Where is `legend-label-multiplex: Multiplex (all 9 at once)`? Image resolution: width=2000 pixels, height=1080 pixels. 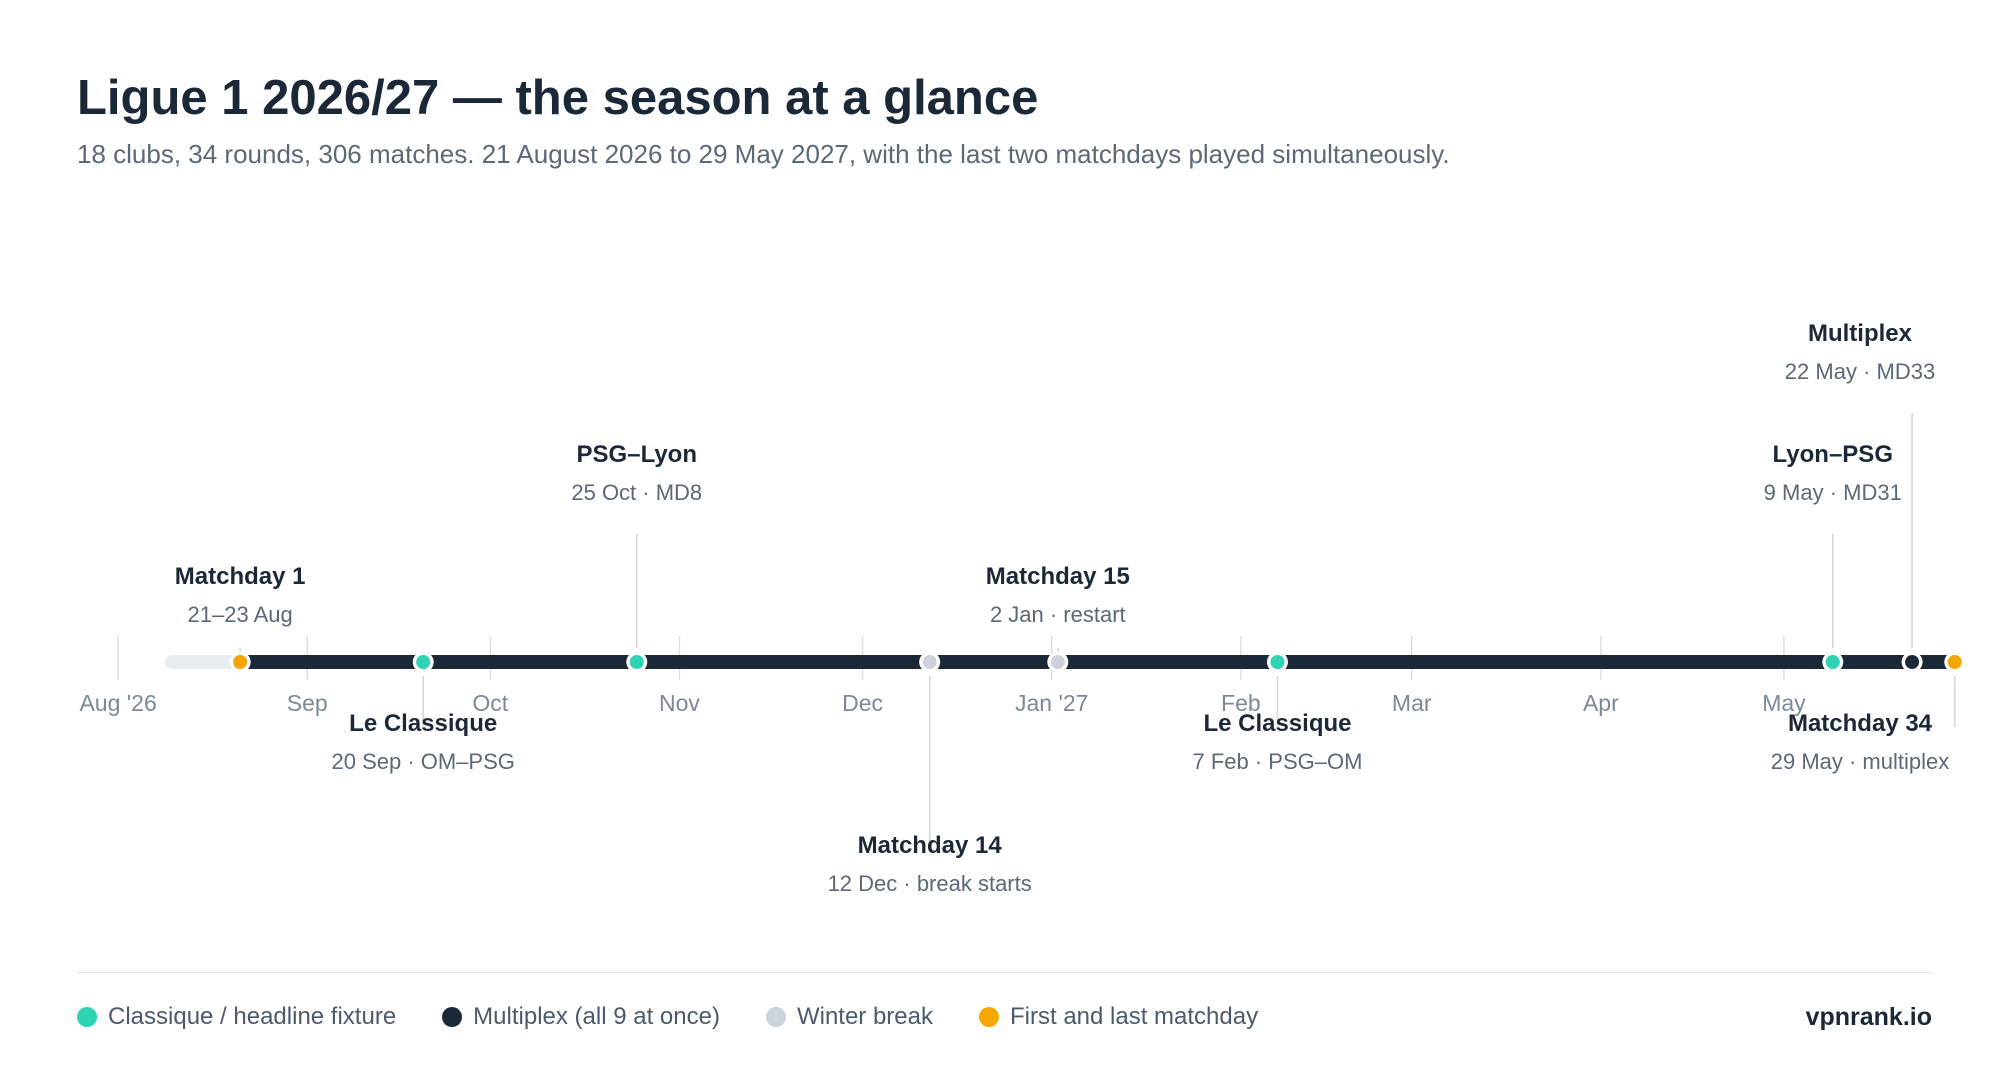
legend-label-multiplex: Multiplex (all 9 at once) is located at coordinates (596, 1016).